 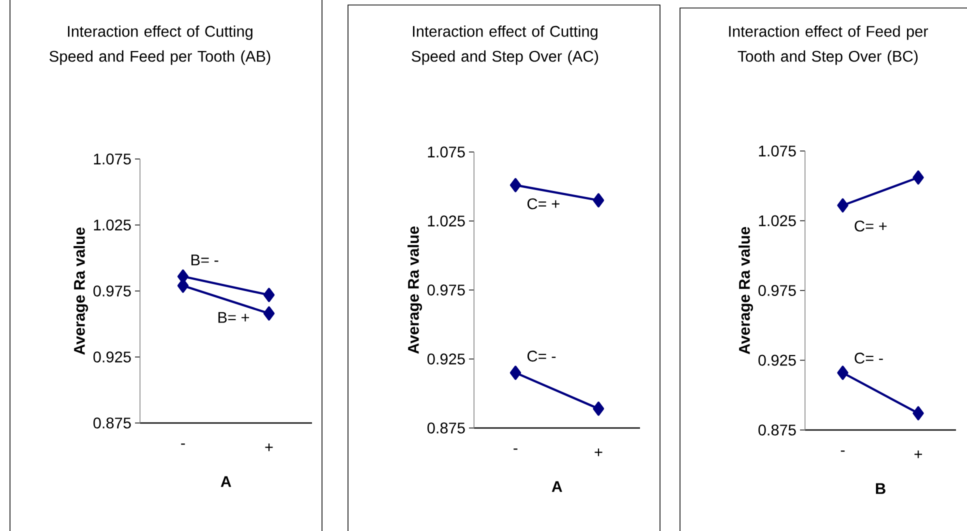 I want to click on x-axis-title: B, so click(x=881, y=488).